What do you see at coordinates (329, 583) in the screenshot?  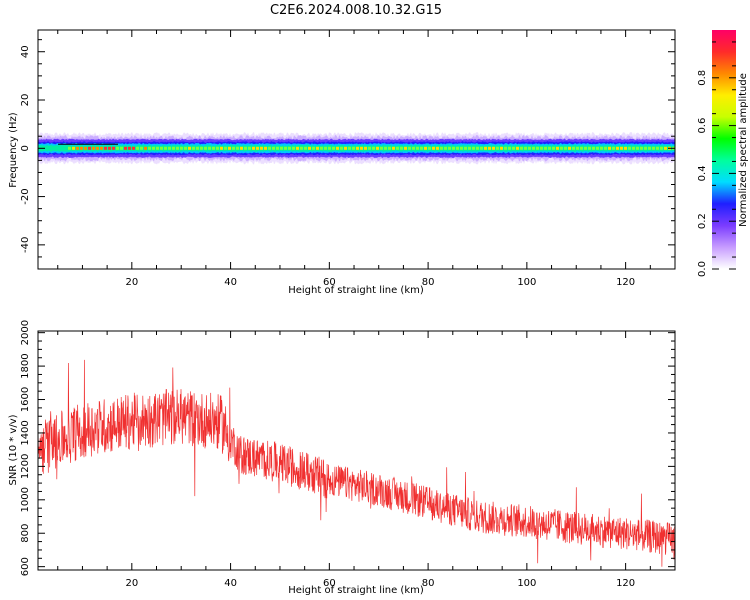 I see `snr-x-tick-label: 60` at bounding box center [329, 583].